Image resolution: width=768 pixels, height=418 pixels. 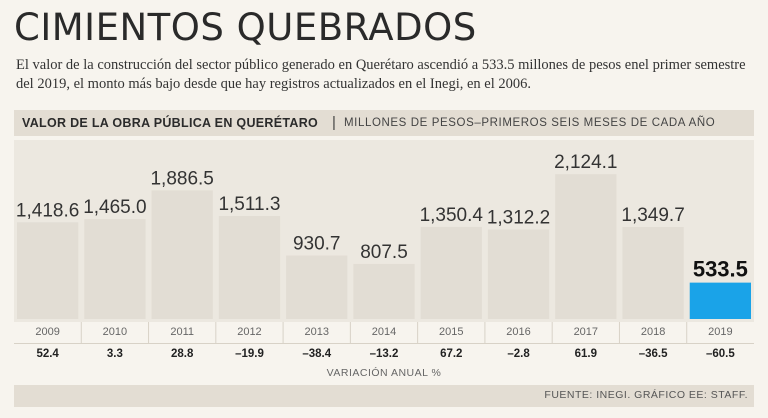 What do you see at coordinates (47, 332) in the screenshot?
I see `x-tick-label-2009: 2009` at bounding box center [47, 332].